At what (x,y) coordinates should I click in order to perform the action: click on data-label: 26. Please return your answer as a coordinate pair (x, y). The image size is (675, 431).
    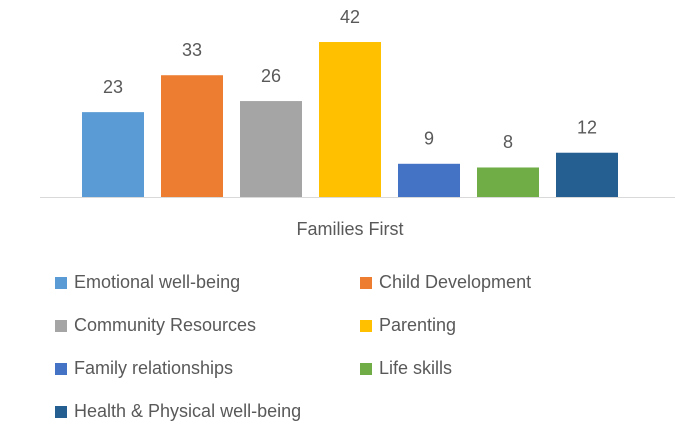
    Looking at the image, I should click on (271, 76).